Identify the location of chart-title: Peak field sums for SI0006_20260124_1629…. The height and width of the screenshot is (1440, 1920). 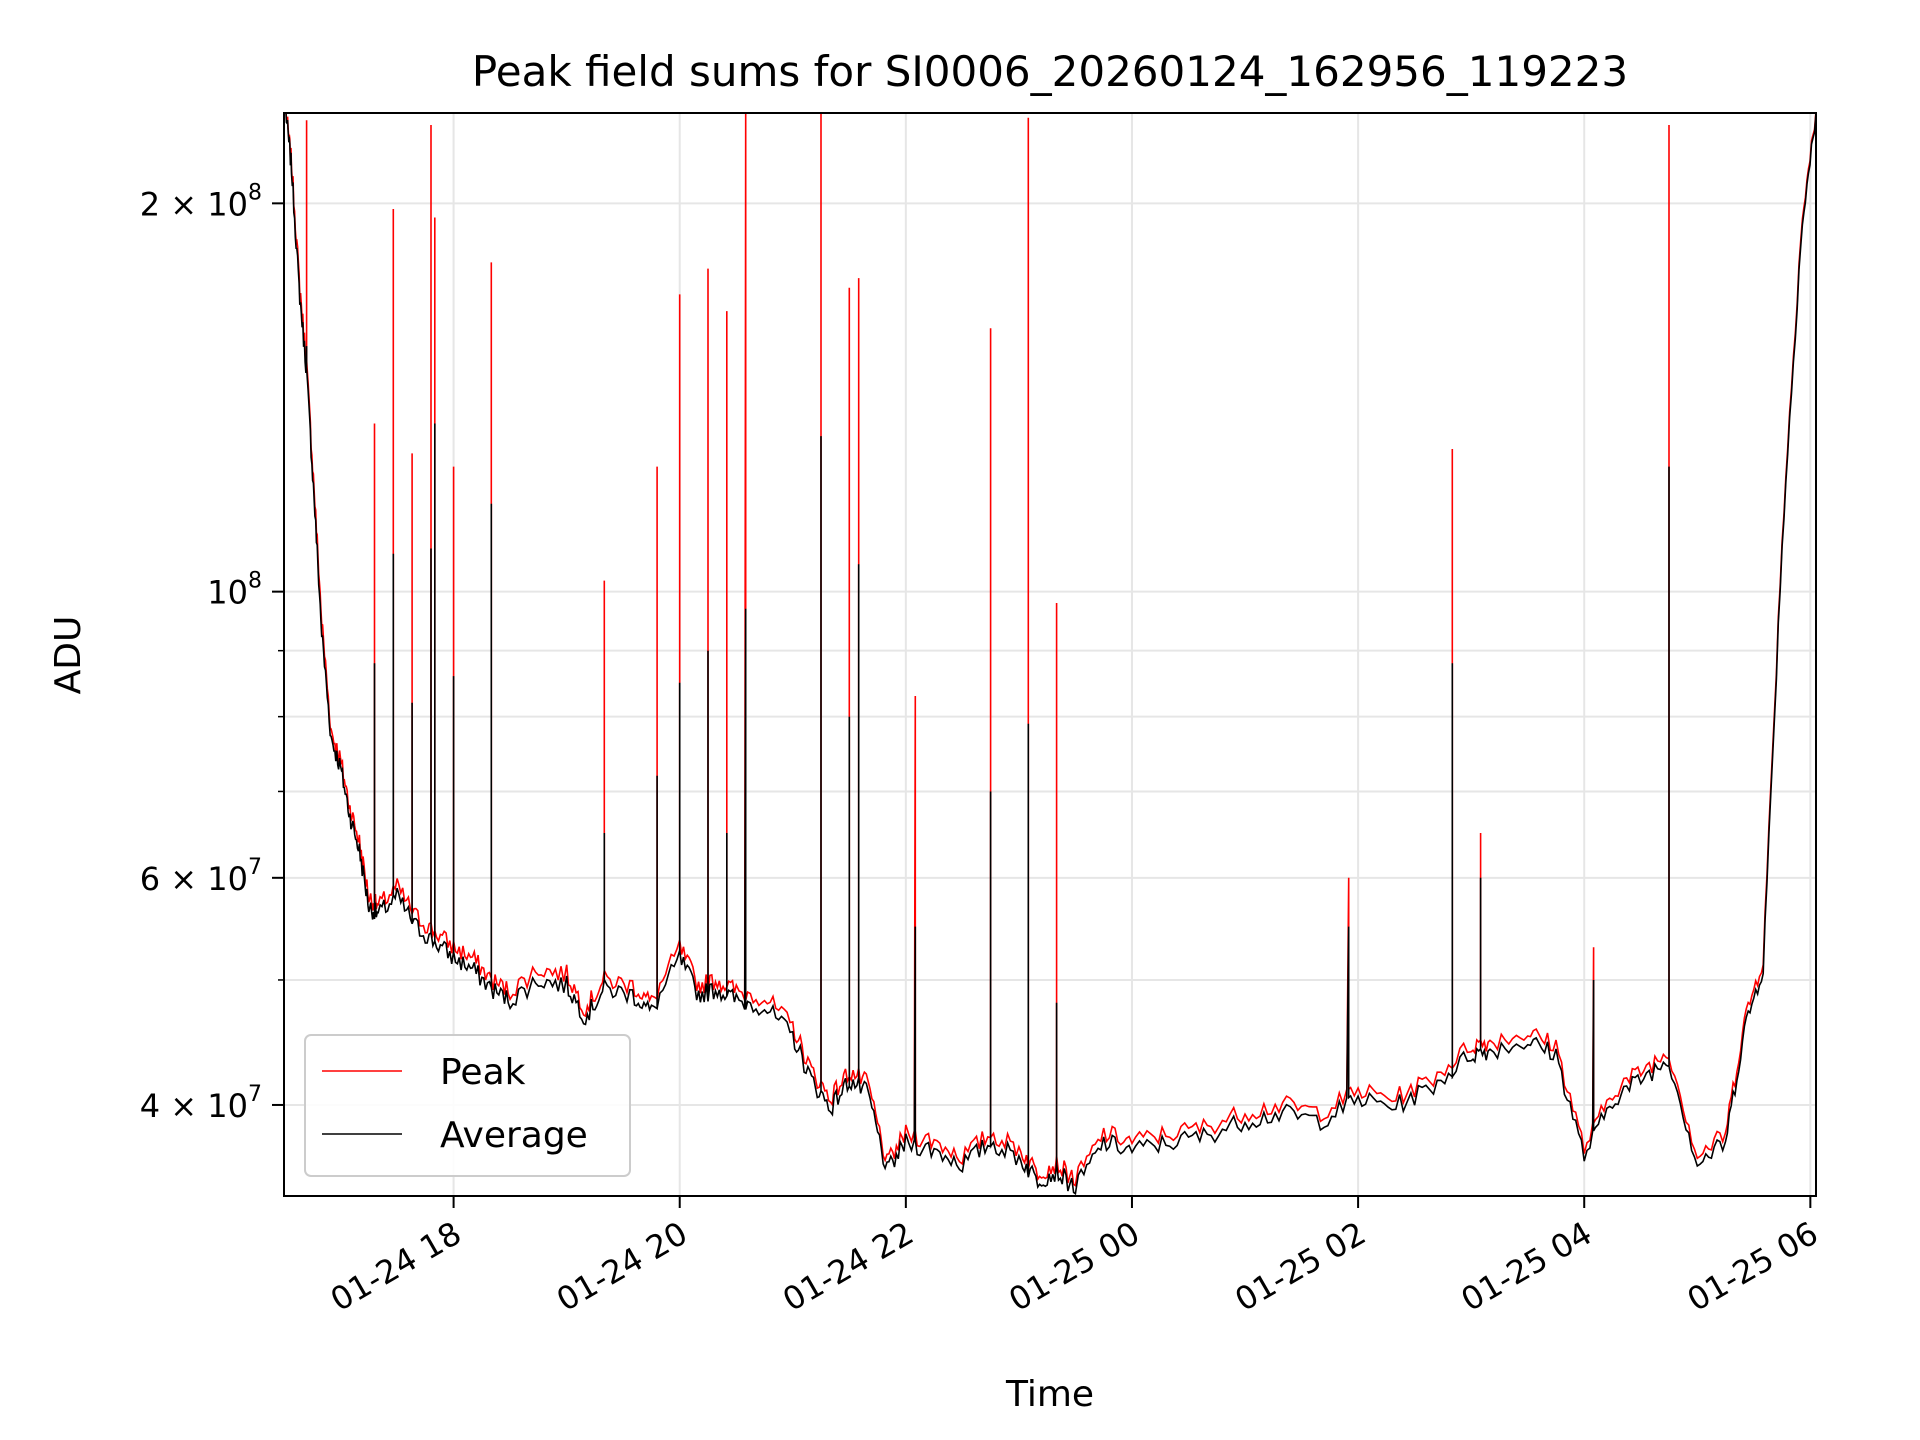
(1050, 71).